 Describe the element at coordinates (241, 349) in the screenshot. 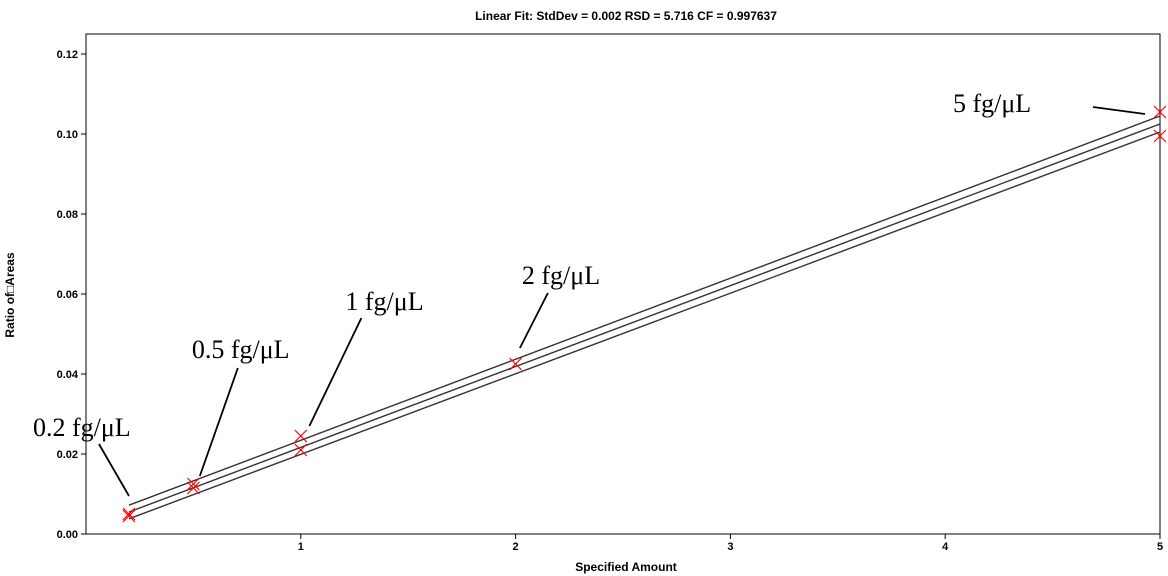

I see `annotation-label: 0.5 fg/μL` at that location.